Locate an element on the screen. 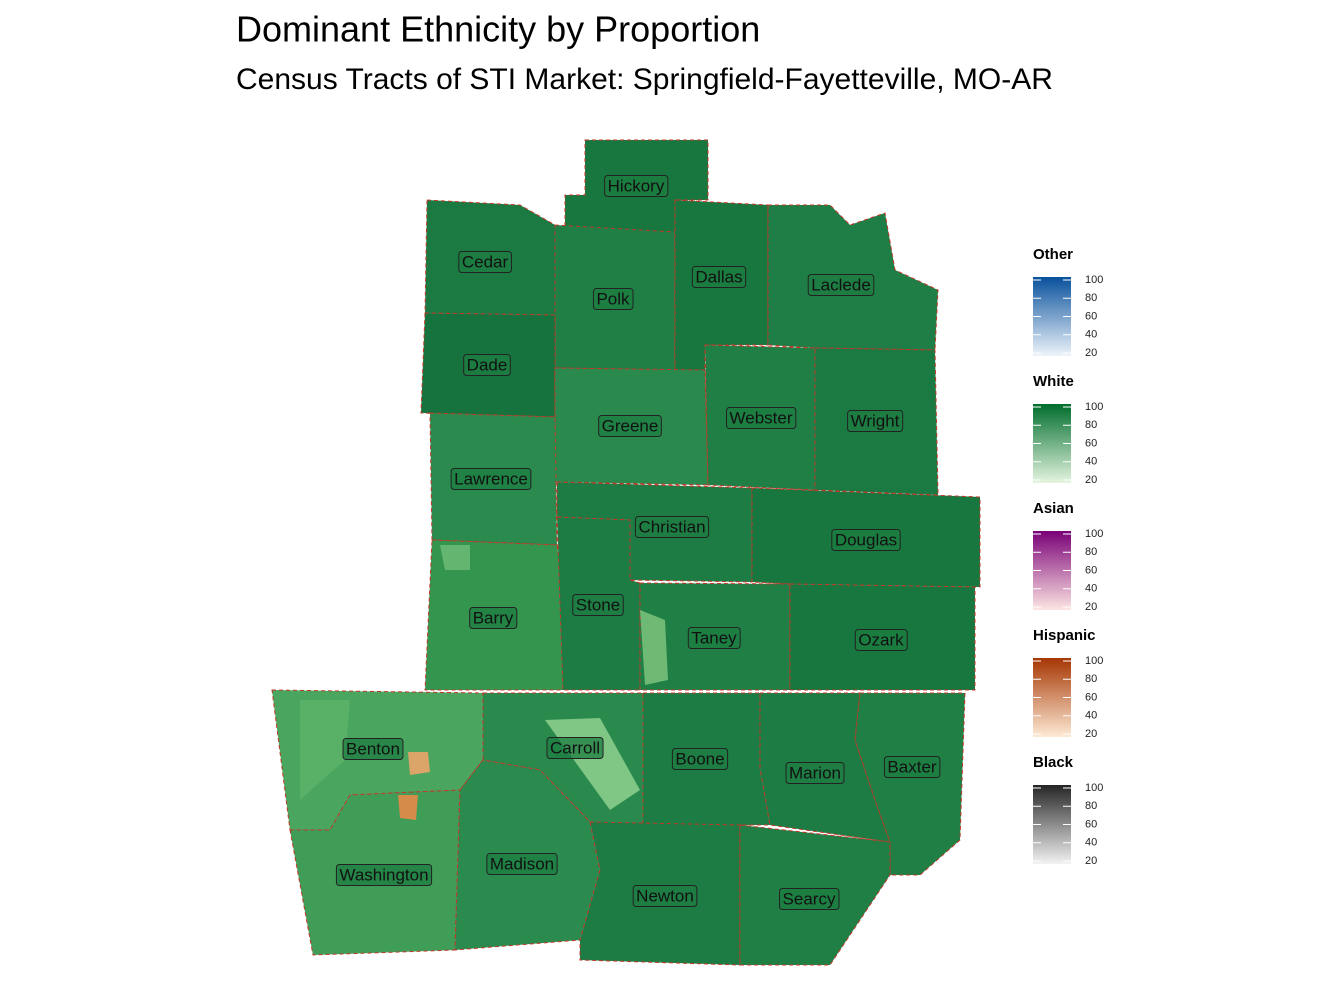  county-label: Greene is located at coordinates (630, 425).